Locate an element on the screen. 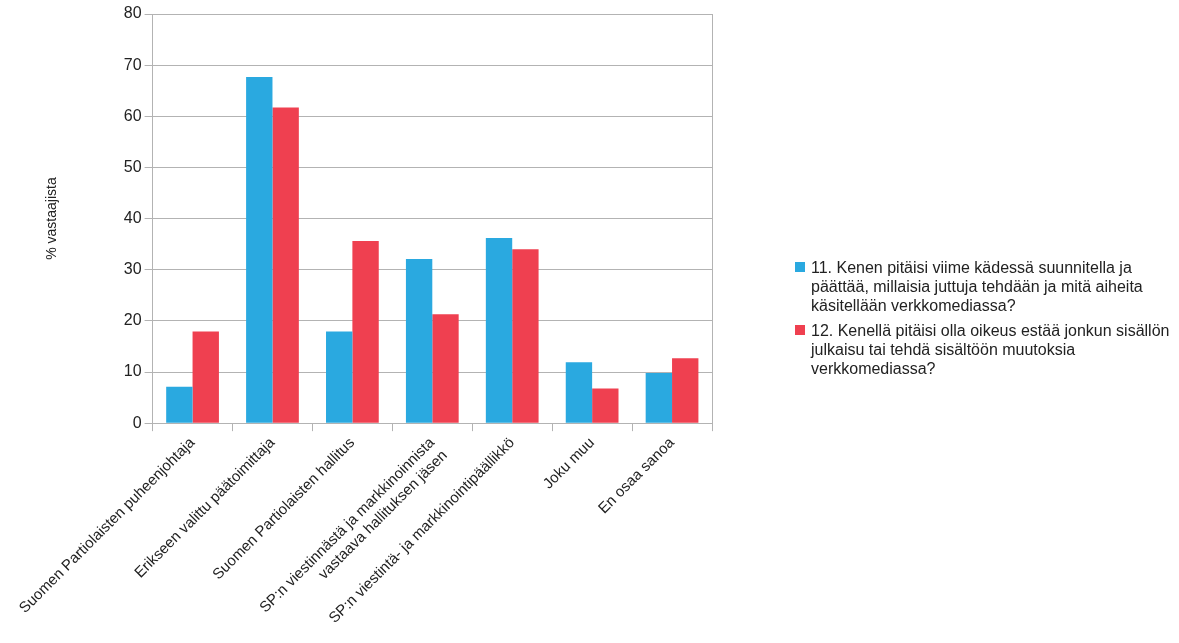 This screenshot has width=1179, height=643. y-tick-label: 10 is located at coordinates (132, 371).